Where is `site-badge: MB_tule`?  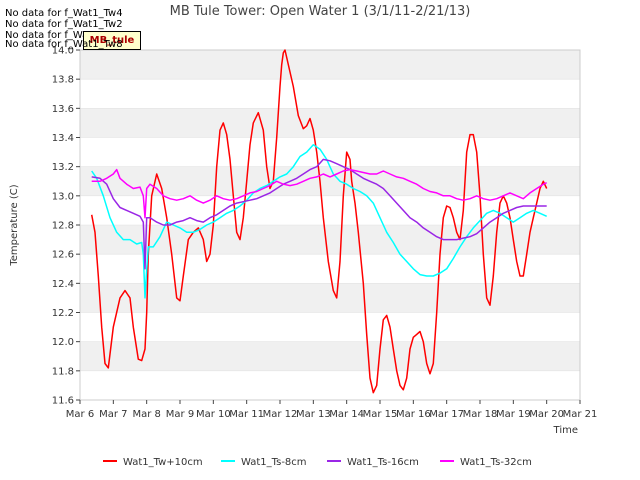 site-badge: MB_tule is located at coordinates (112, 40).